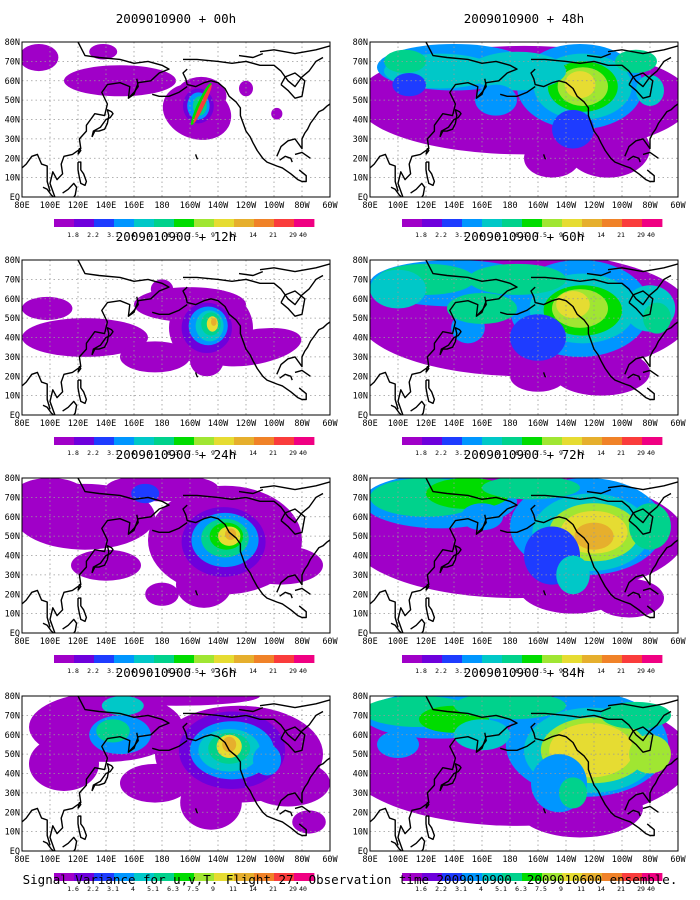 This screenshot has width=700, height=900. Describe the element at coordinates (524, 773) in the screenshot. I see `map-frame` at that location.